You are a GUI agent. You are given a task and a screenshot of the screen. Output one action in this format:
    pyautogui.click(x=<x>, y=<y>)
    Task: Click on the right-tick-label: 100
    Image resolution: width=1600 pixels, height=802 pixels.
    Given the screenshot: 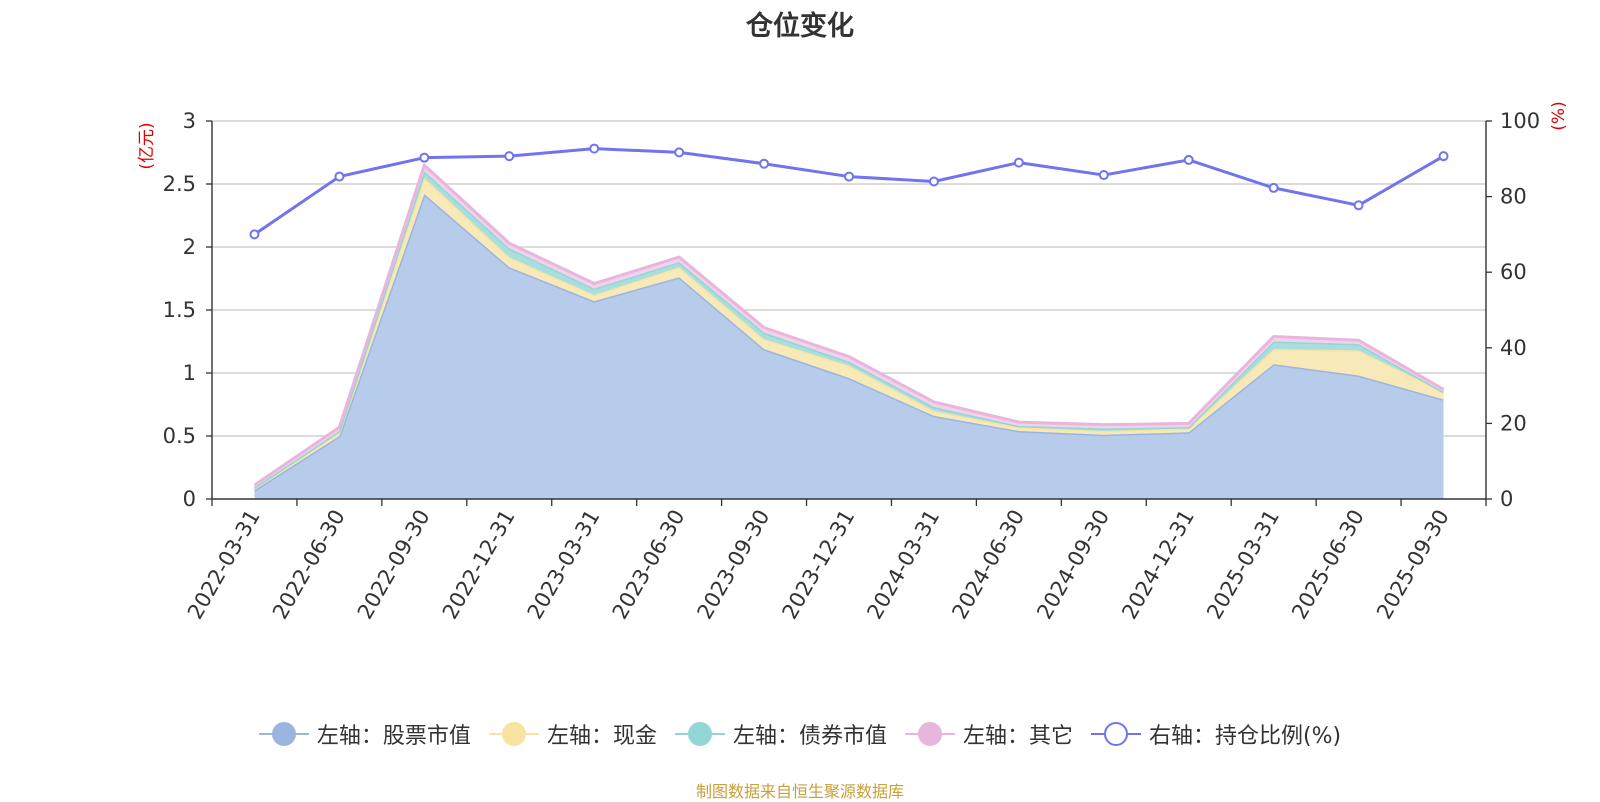 What is the action you would take?
    pyautogui.click(x=1520, y=121)
    